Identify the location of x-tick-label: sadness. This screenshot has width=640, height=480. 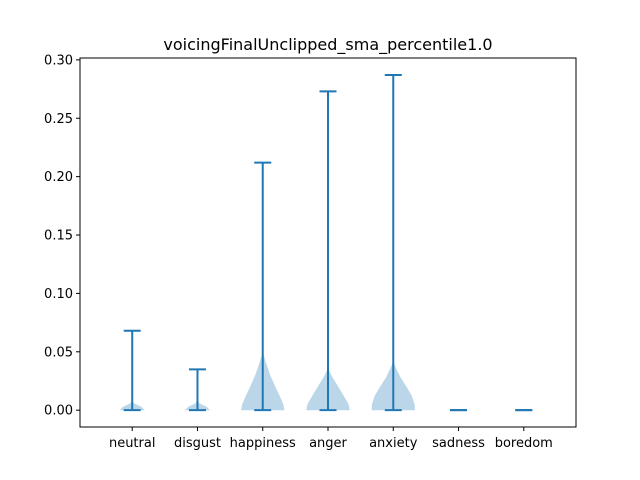
(458, 443).